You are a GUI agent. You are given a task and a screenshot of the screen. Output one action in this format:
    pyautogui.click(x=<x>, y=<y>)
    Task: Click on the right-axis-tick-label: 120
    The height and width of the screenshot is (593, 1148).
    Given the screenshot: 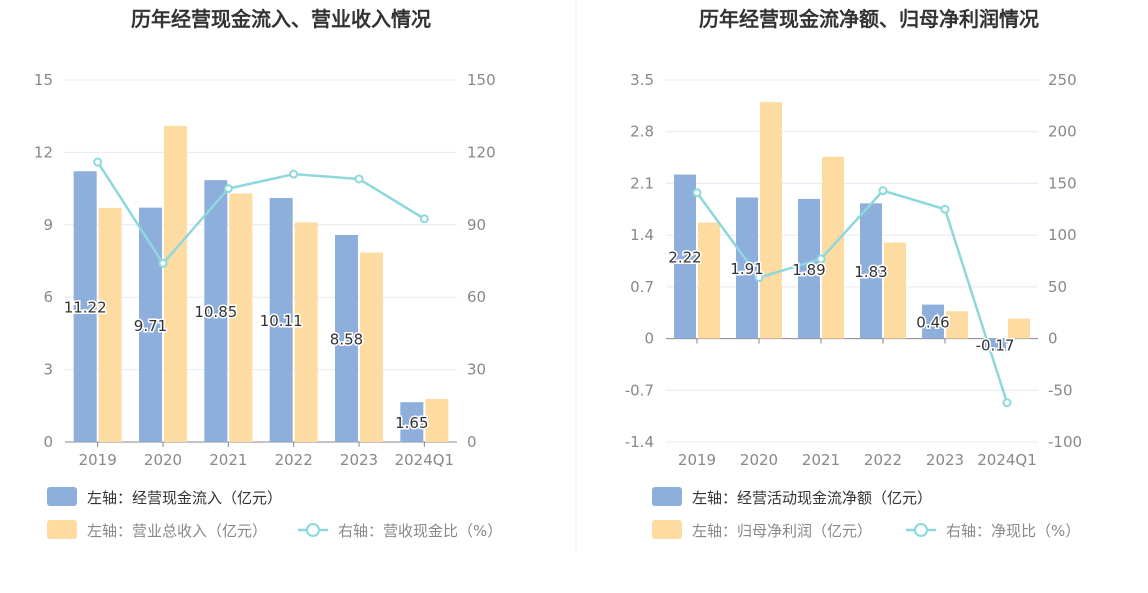 What is the action you would take?
    pyautogui.click(x=481, y=152)
    